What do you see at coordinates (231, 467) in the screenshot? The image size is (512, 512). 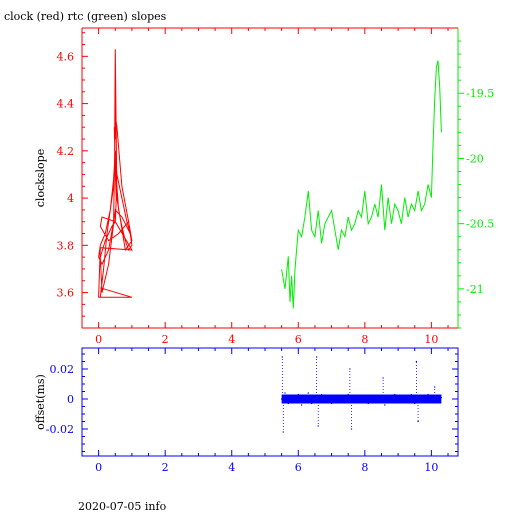 I see `bottom-x-tick-label: 4` at bounding box center [231, 467].